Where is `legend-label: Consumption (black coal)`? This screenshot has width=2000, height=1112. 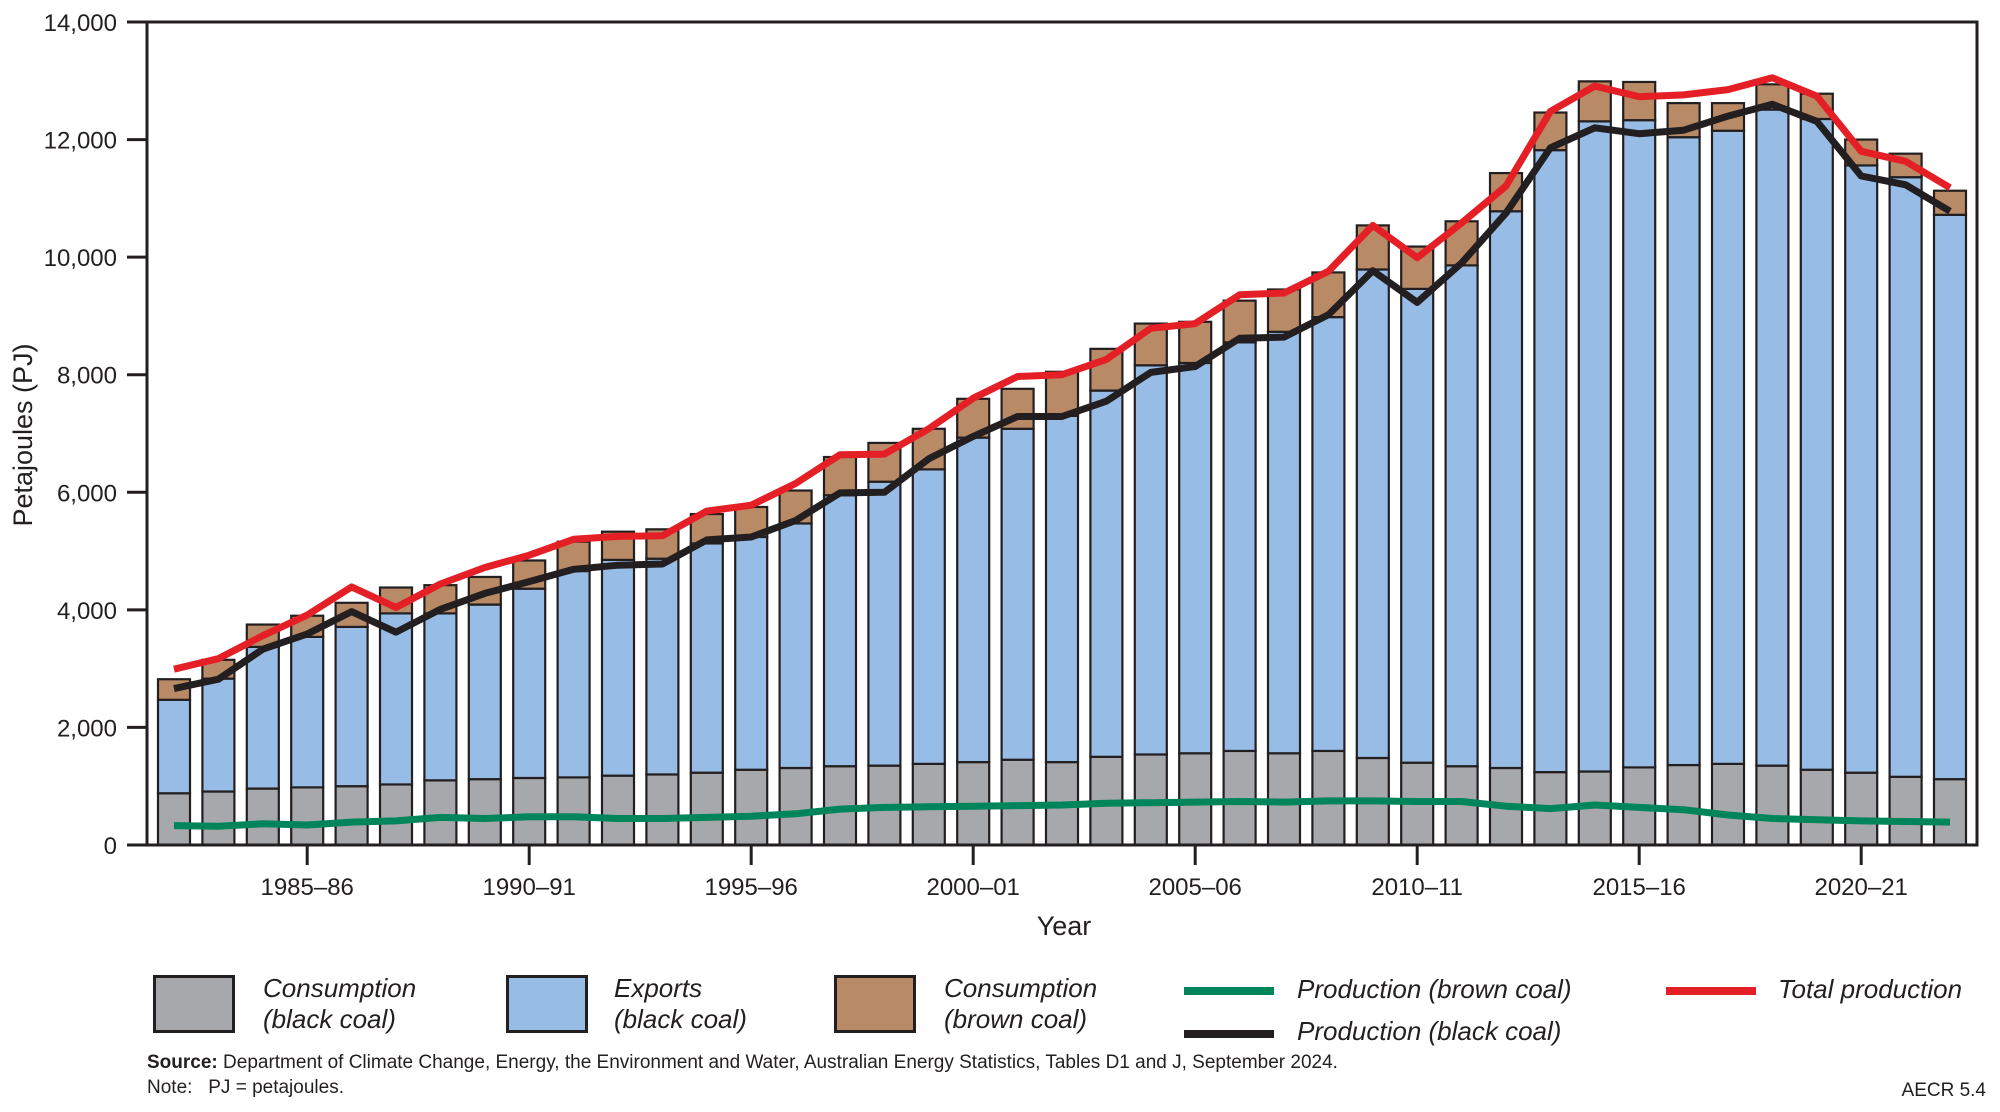 legend-label: Consumption (black coal) is located at coordinates (339, 1004).